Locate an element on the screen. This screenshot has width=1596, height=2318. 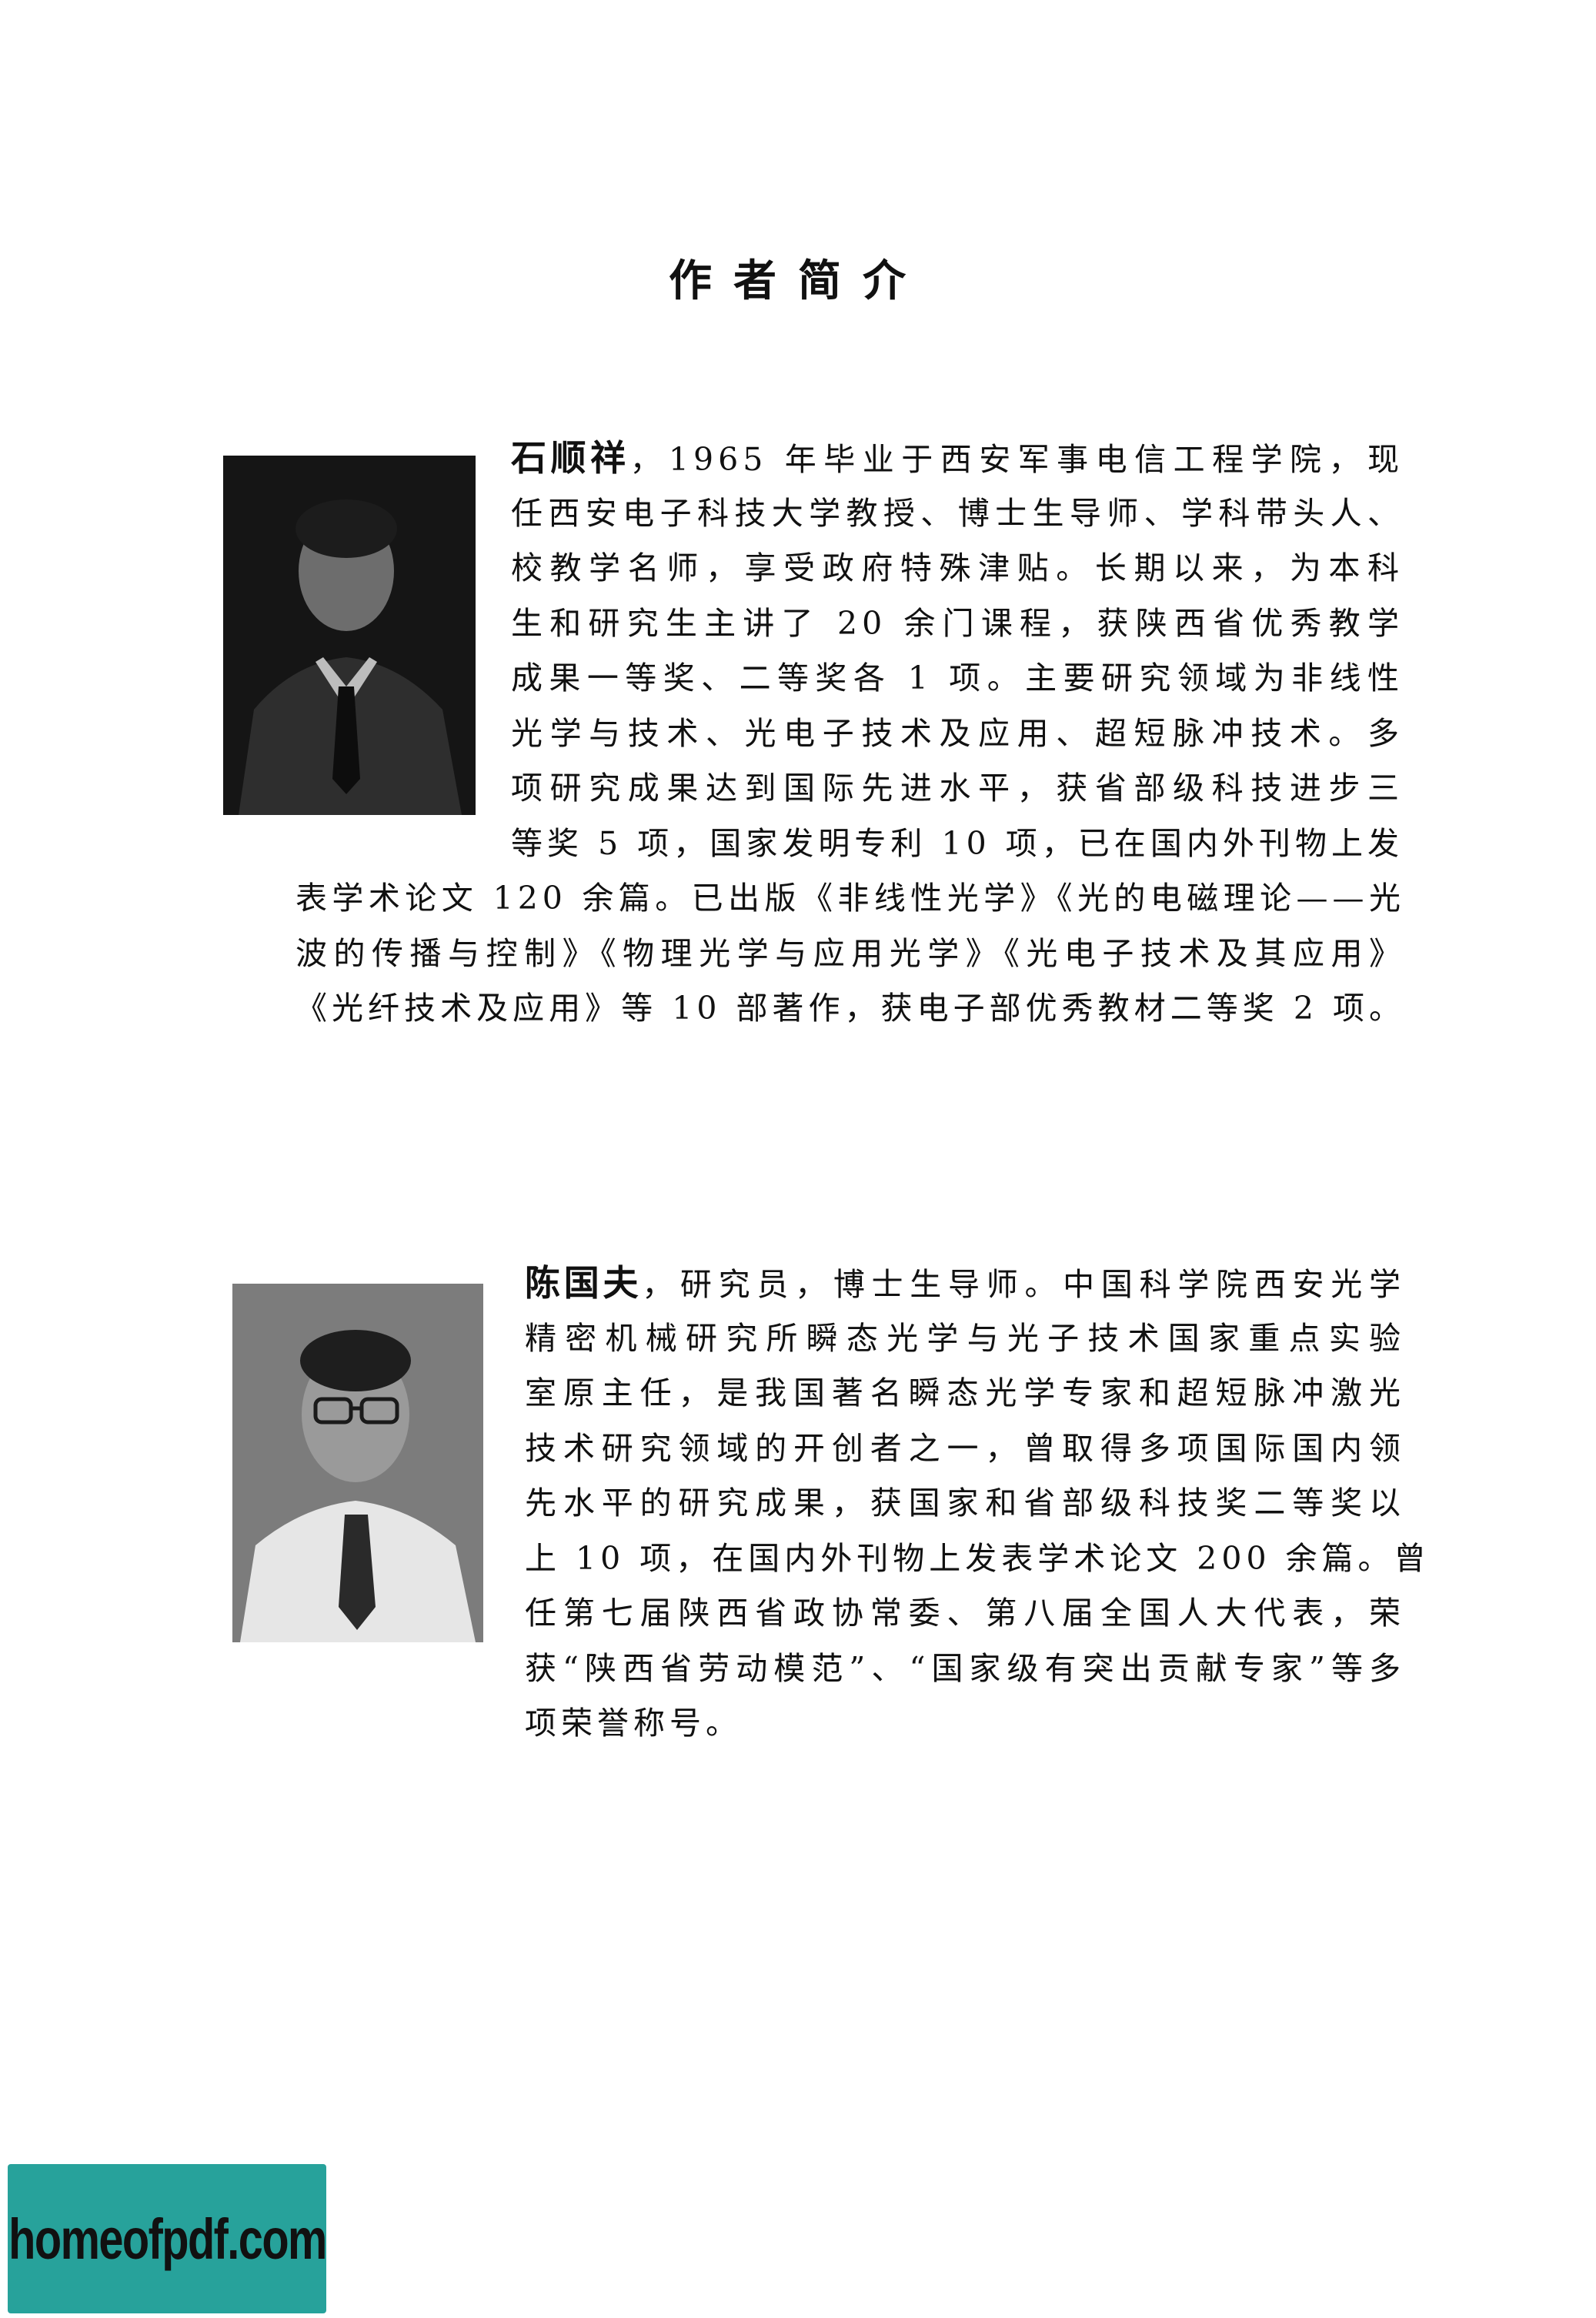
author-1-line-9: 表学术论文 120 余篇。已出版《非线性光学》《光的电磁理论——光 is located at coordinates (850, 899).